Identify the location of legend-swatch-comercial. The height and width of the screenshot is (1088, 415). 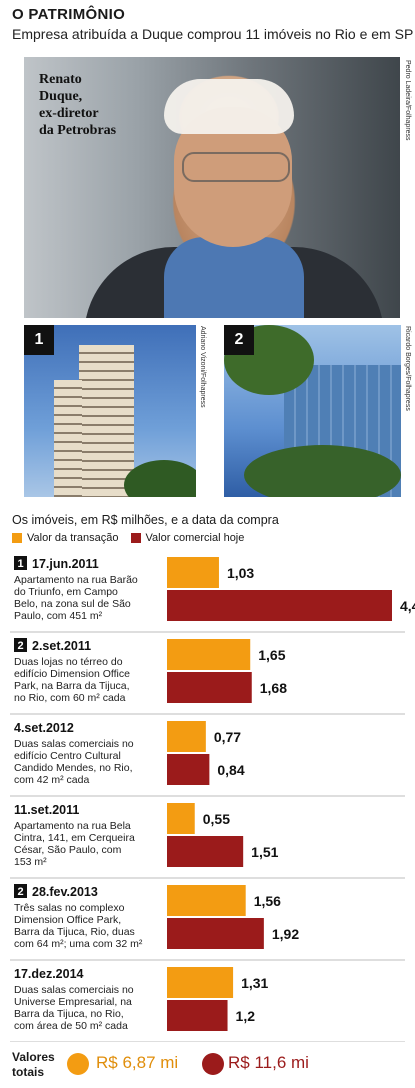
(135, 538).